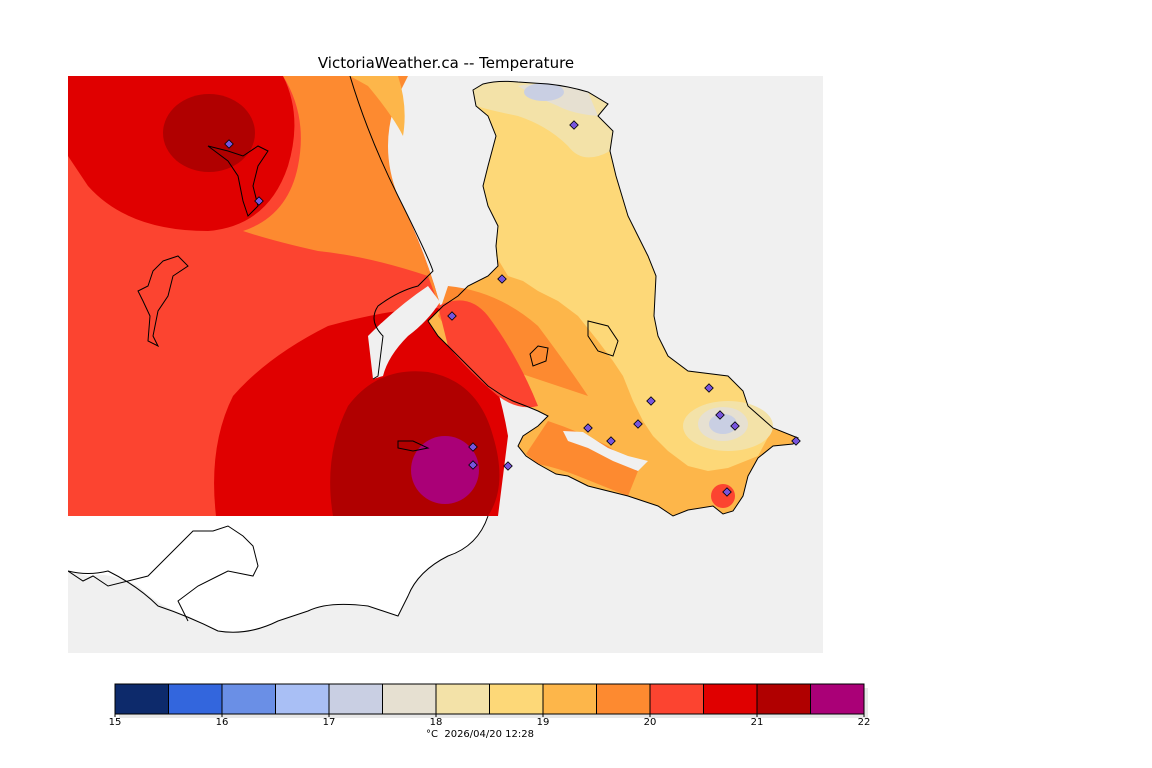 The height and width of the screenshot is (768, 1152). Describe the element at coordinates (222, 722) in the screenshot. I see `legend-tick-label: 16` at that location.